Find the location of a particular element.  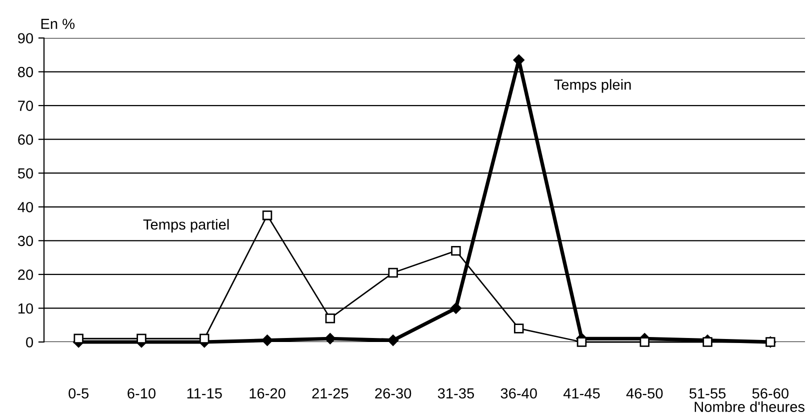

x-tick-label: 21-25 is located at coordinates (330, 393).